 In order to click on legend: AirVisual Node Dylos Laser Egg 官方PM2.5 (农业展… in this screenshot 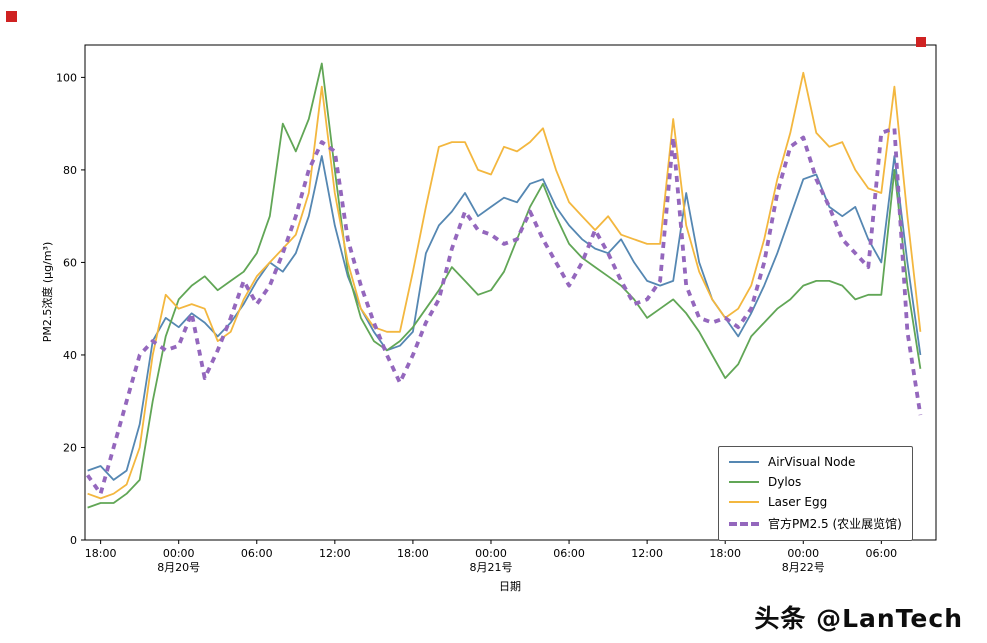, I will do `click(815, 493)`.